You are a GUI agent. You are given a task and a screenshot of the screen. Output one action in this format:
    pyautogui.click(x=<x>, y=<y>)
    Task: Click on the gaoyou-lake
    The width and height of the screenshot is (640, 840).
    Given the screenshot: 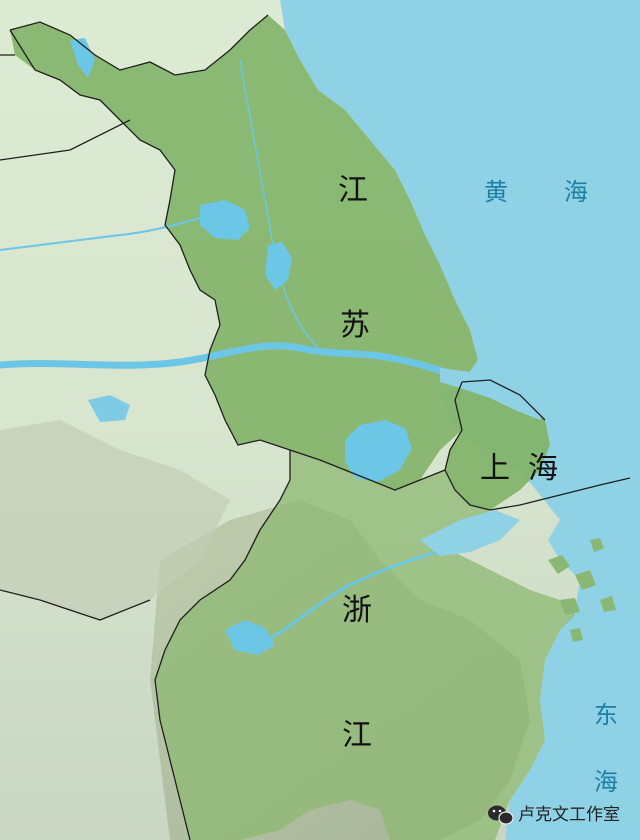 What is the action you would take?
    pyautogui.click(x=278, y=266)
    